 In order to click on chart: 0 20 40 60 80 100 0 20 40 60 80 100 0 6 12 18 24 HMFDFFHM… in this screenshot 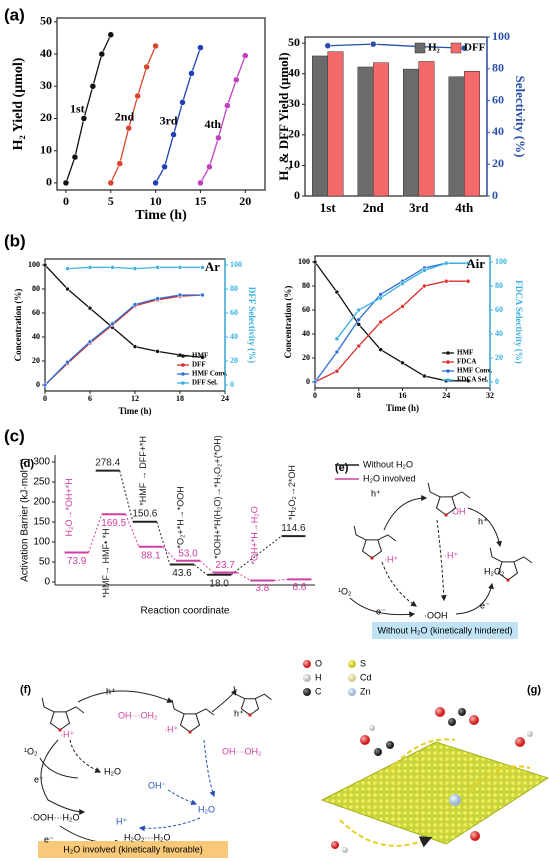, I will do `click(135, 337)`.